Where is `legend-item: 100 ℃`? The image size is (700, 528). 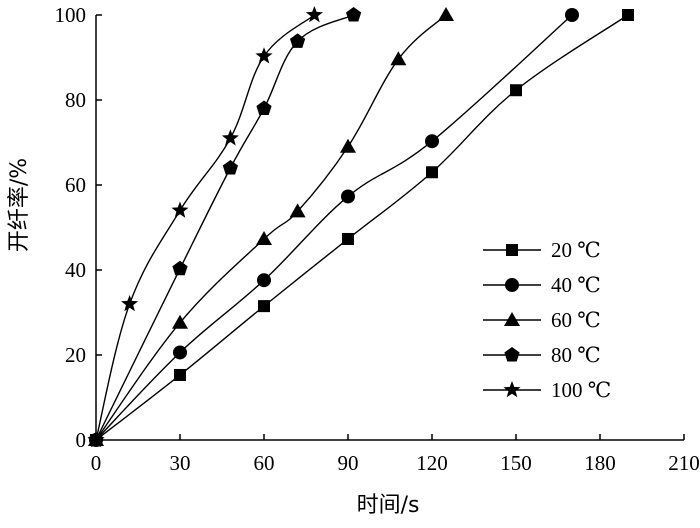 legend-item: 100 ℃ is located at coordinates (547, 390).